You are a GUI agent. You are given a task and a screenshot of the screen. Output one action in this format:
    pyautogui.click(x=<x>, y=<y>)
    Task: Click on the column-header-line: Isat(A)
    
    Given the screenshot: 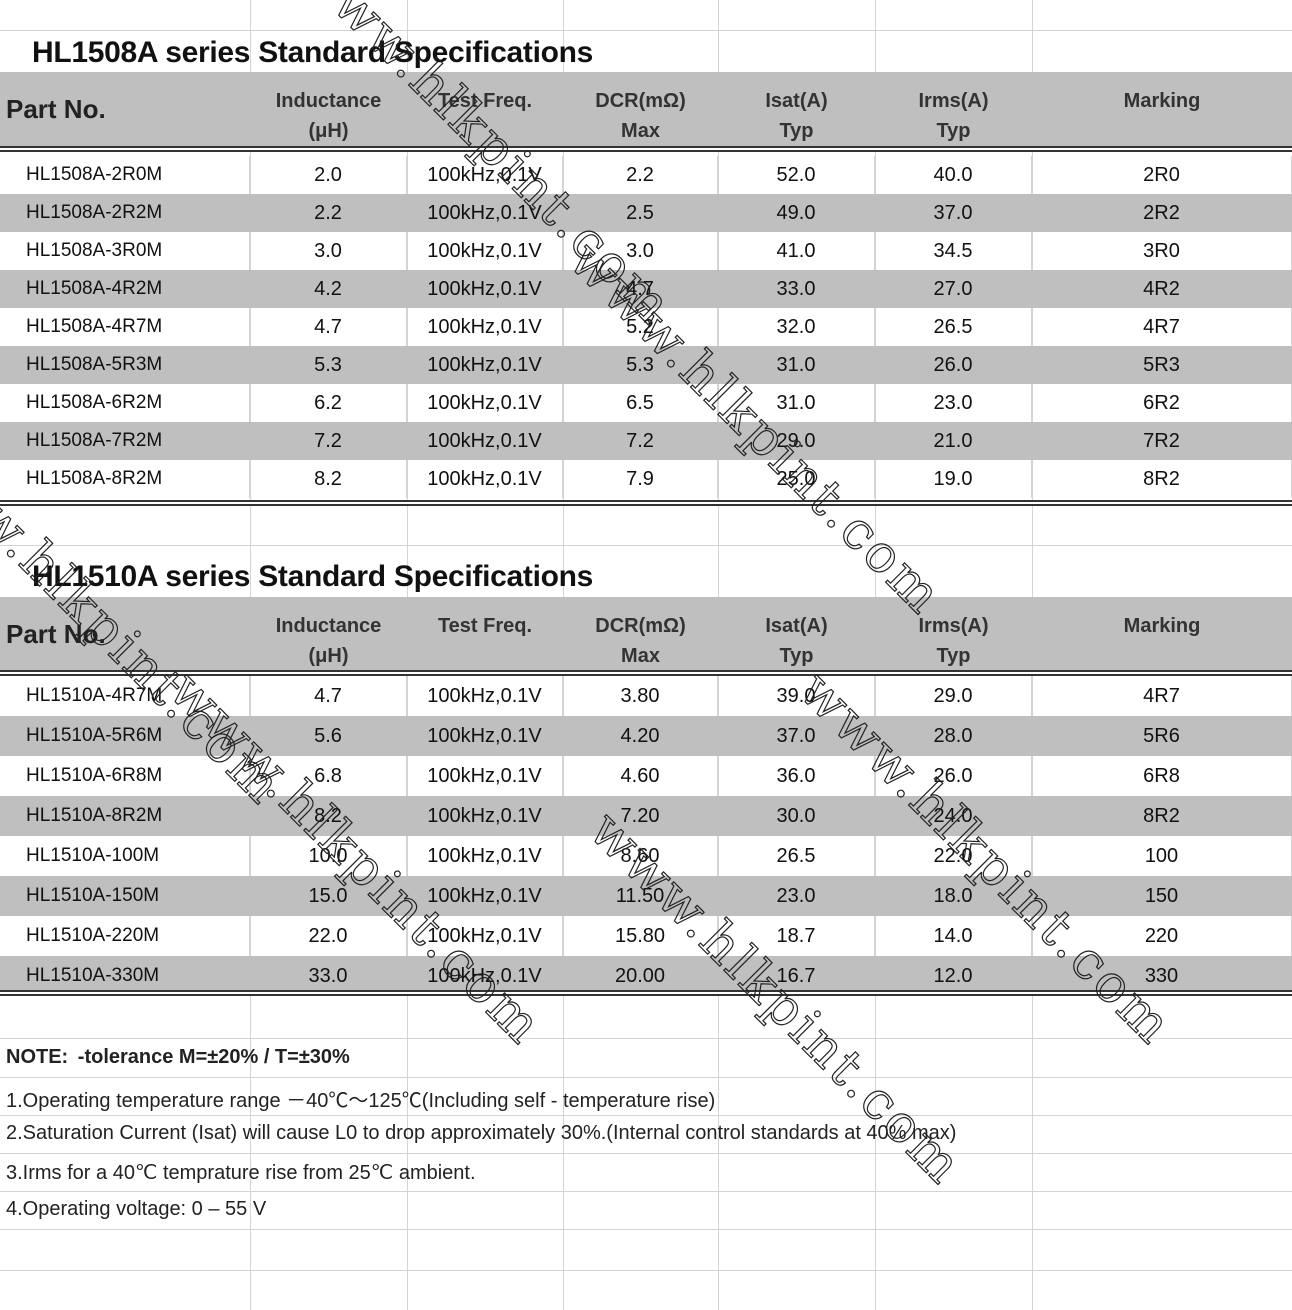 What is the action you would take?
    pyautogui.click(x=796, y=101)
    